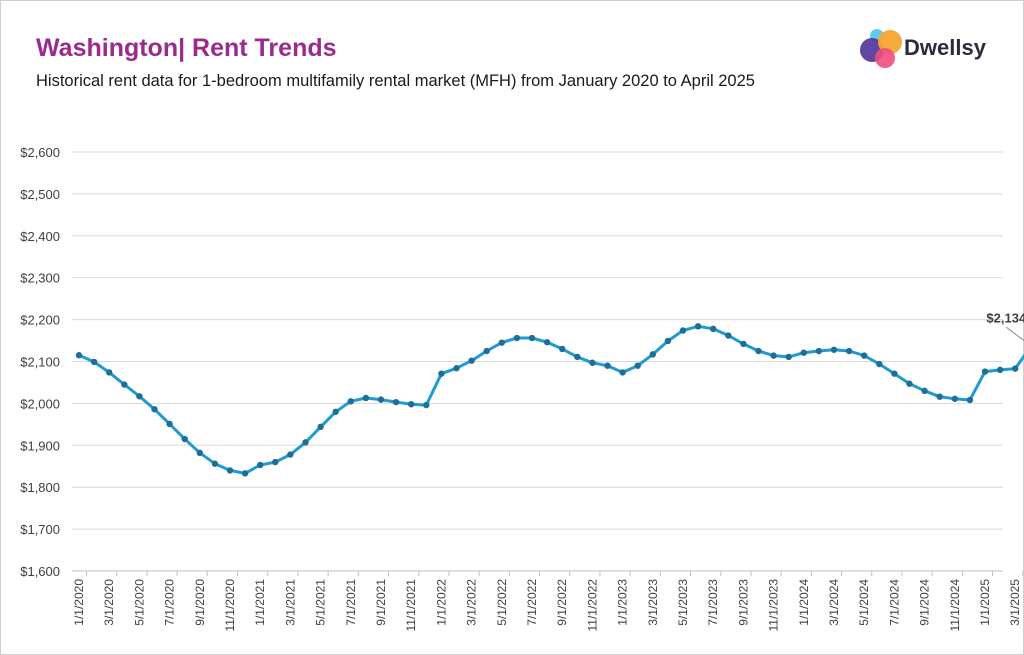  What do you see at coordinates (40, 320) in the screenshot?
I see `y-tick-label: $2,200` at bounding box center [40, 320].